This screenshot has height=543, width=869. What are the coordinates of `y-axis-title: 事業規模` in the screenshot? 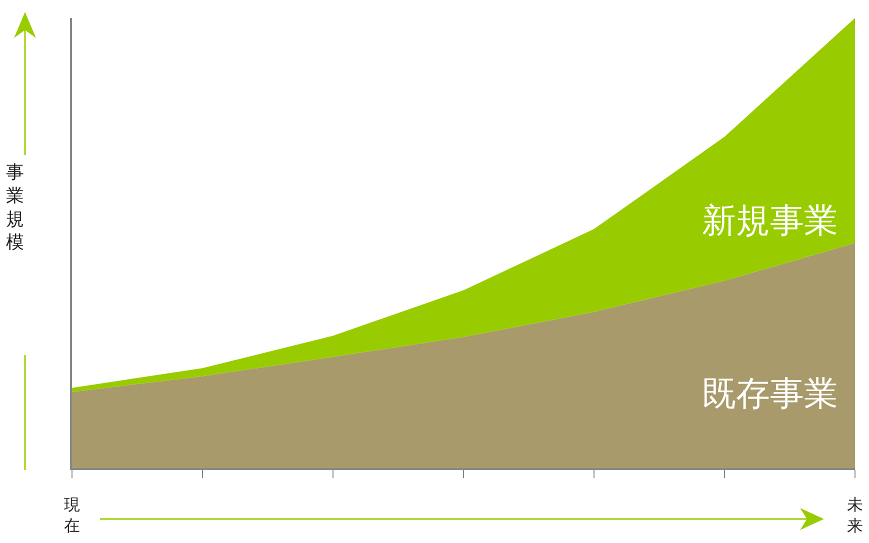 It's located at (15, 207).